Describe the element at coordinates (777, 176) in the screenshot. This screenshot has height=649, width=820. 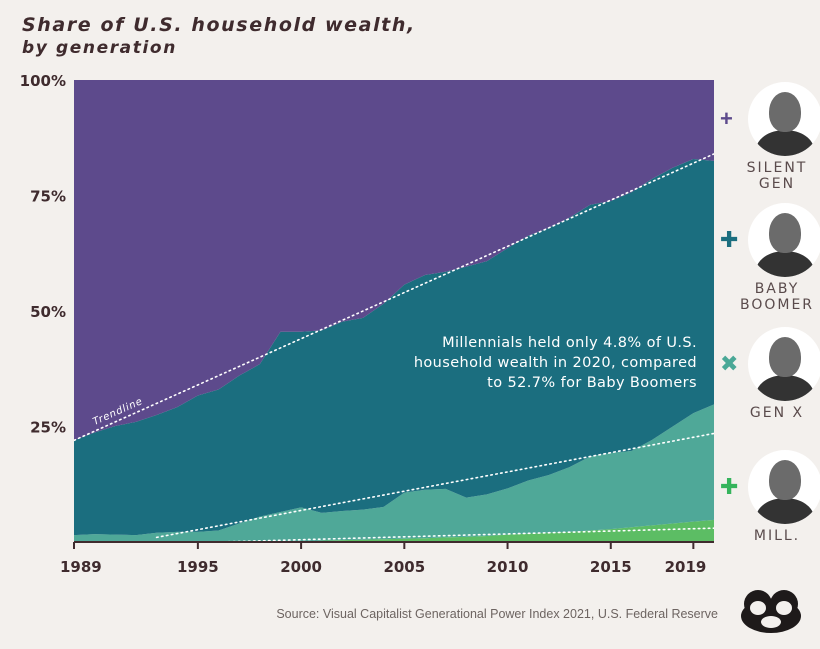
I see `generation-label: SILENT GEN` at that location.